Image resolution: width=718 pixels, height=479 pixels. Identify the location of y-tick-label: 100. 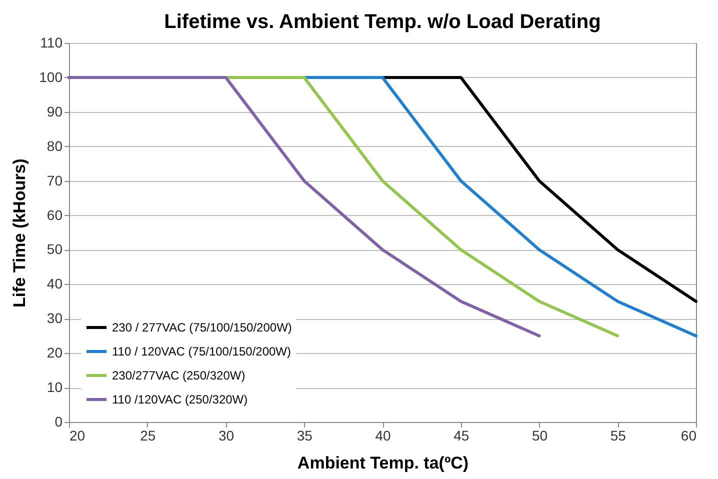
(51, 76).